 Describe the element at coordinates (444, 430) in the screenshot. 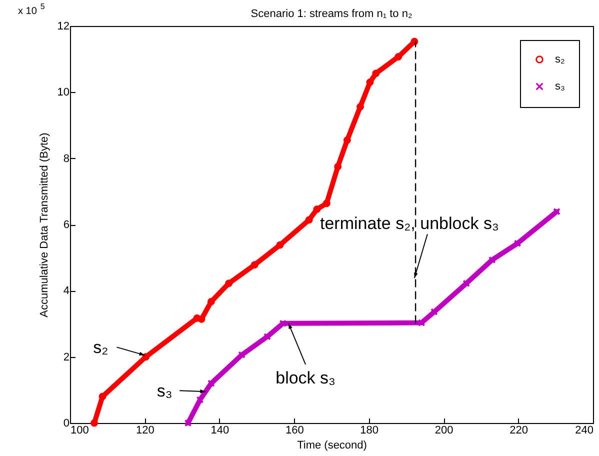

I see `x-tick-label: 200` at that location.